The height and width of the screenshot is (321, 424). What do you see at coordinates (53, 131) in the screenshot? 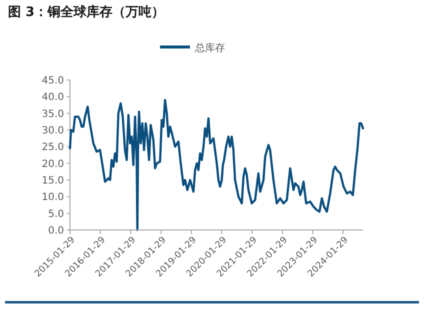
I see `y-tick-label: 30.0` at bounding box center [53, 131].